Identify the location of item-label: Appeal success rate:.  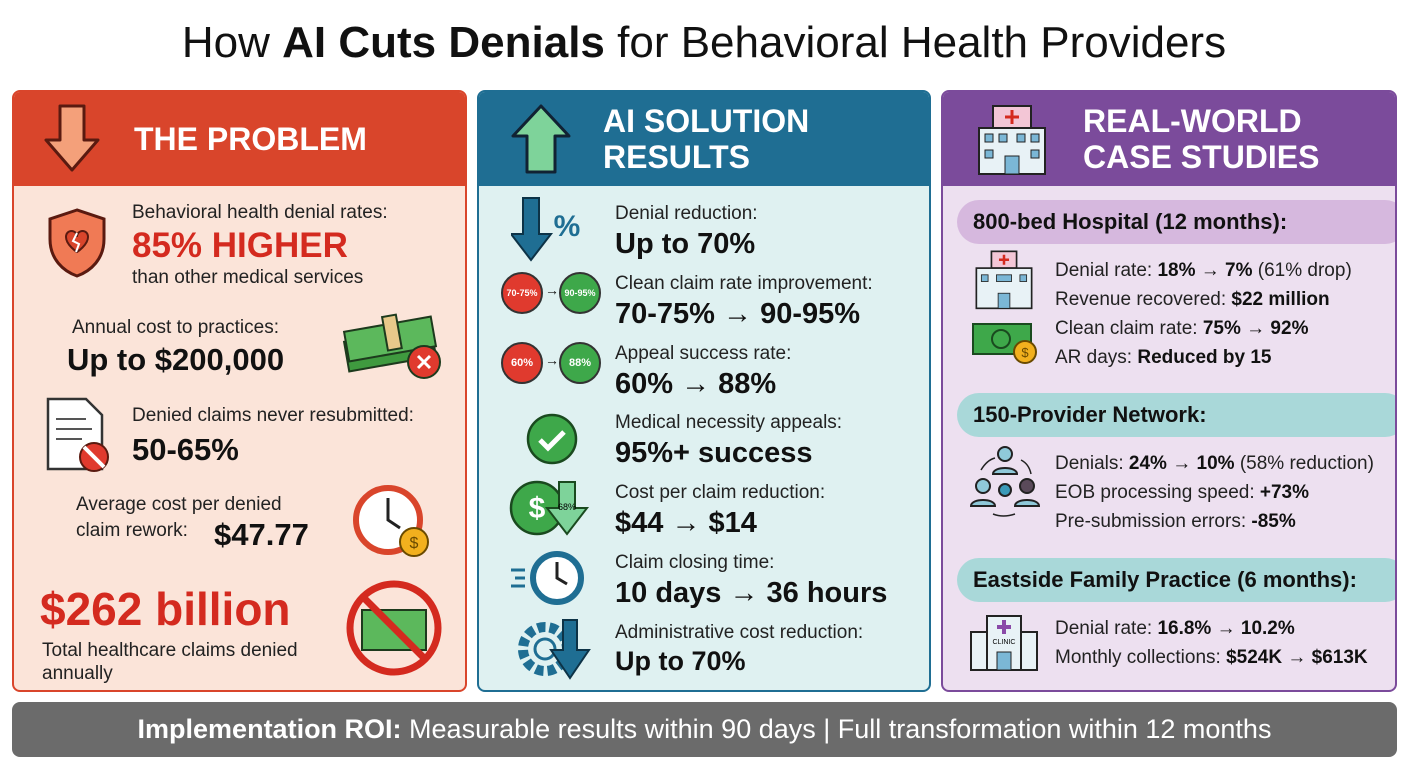
(703, 353).